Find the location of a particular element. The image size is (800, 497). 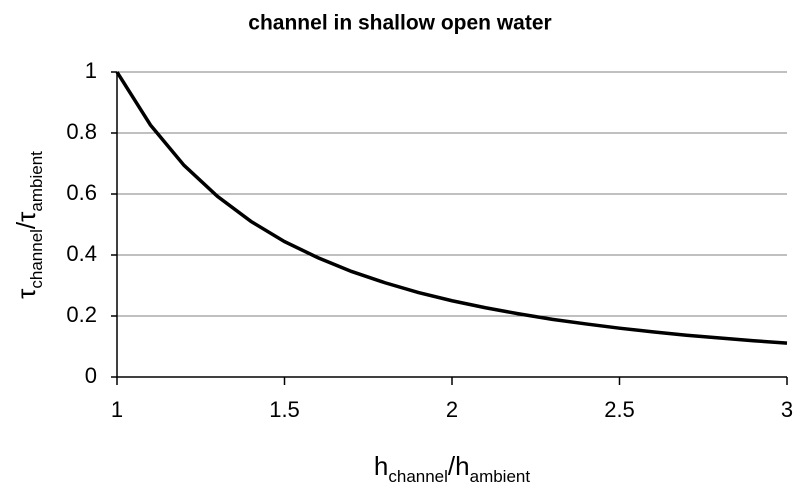

y-axis-label: τchannel/τambient is located at coordinates (28, 225).